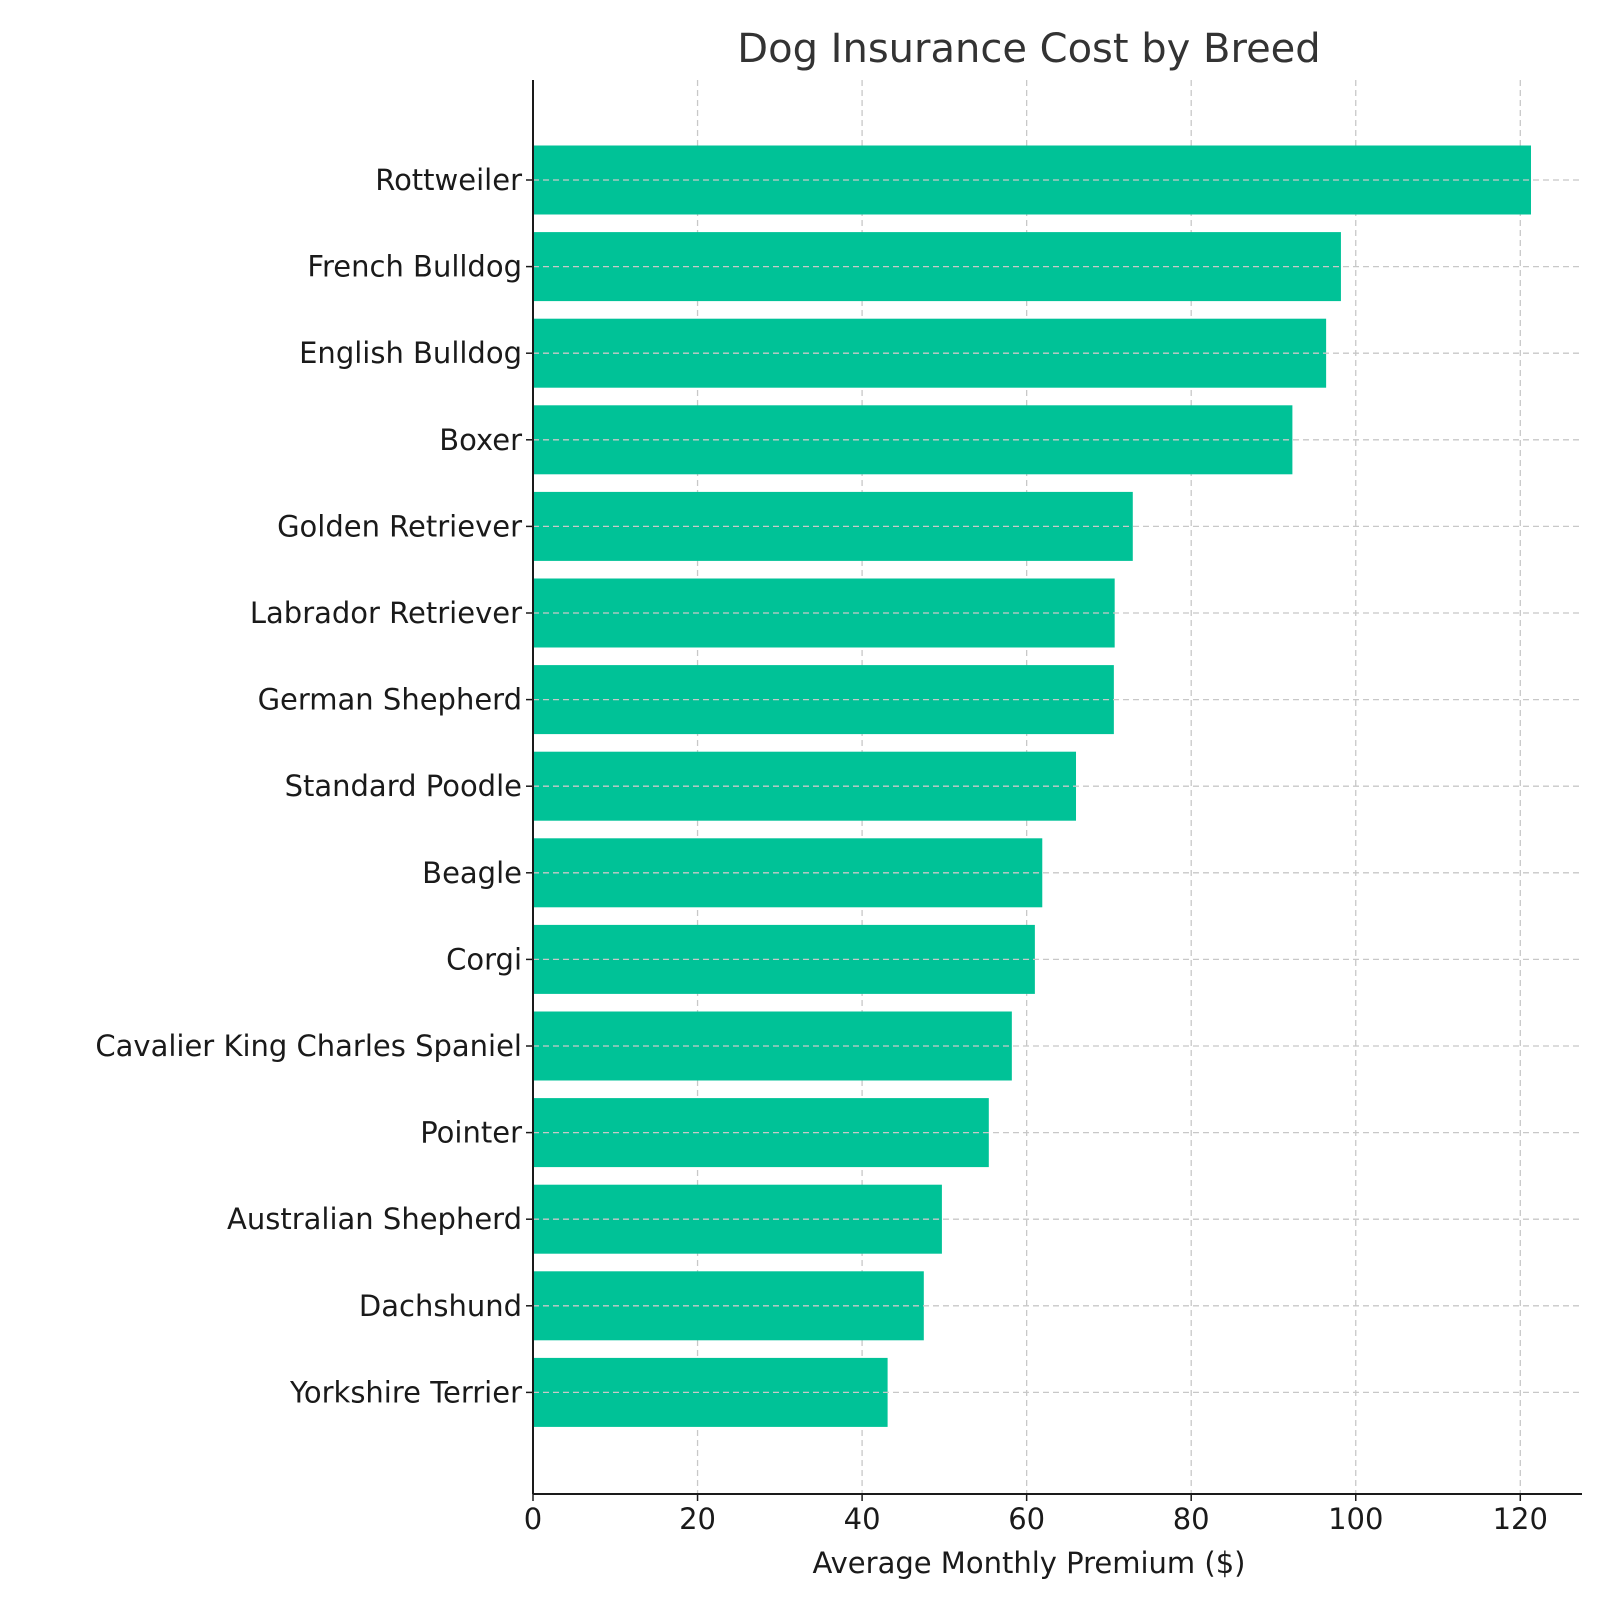 This screenshot has width=1600, height=1604. What do you see at coordinates (862, 1519) in the screenshot?
I see `x-tick-label: 40` at bounding box center [862, 1519].